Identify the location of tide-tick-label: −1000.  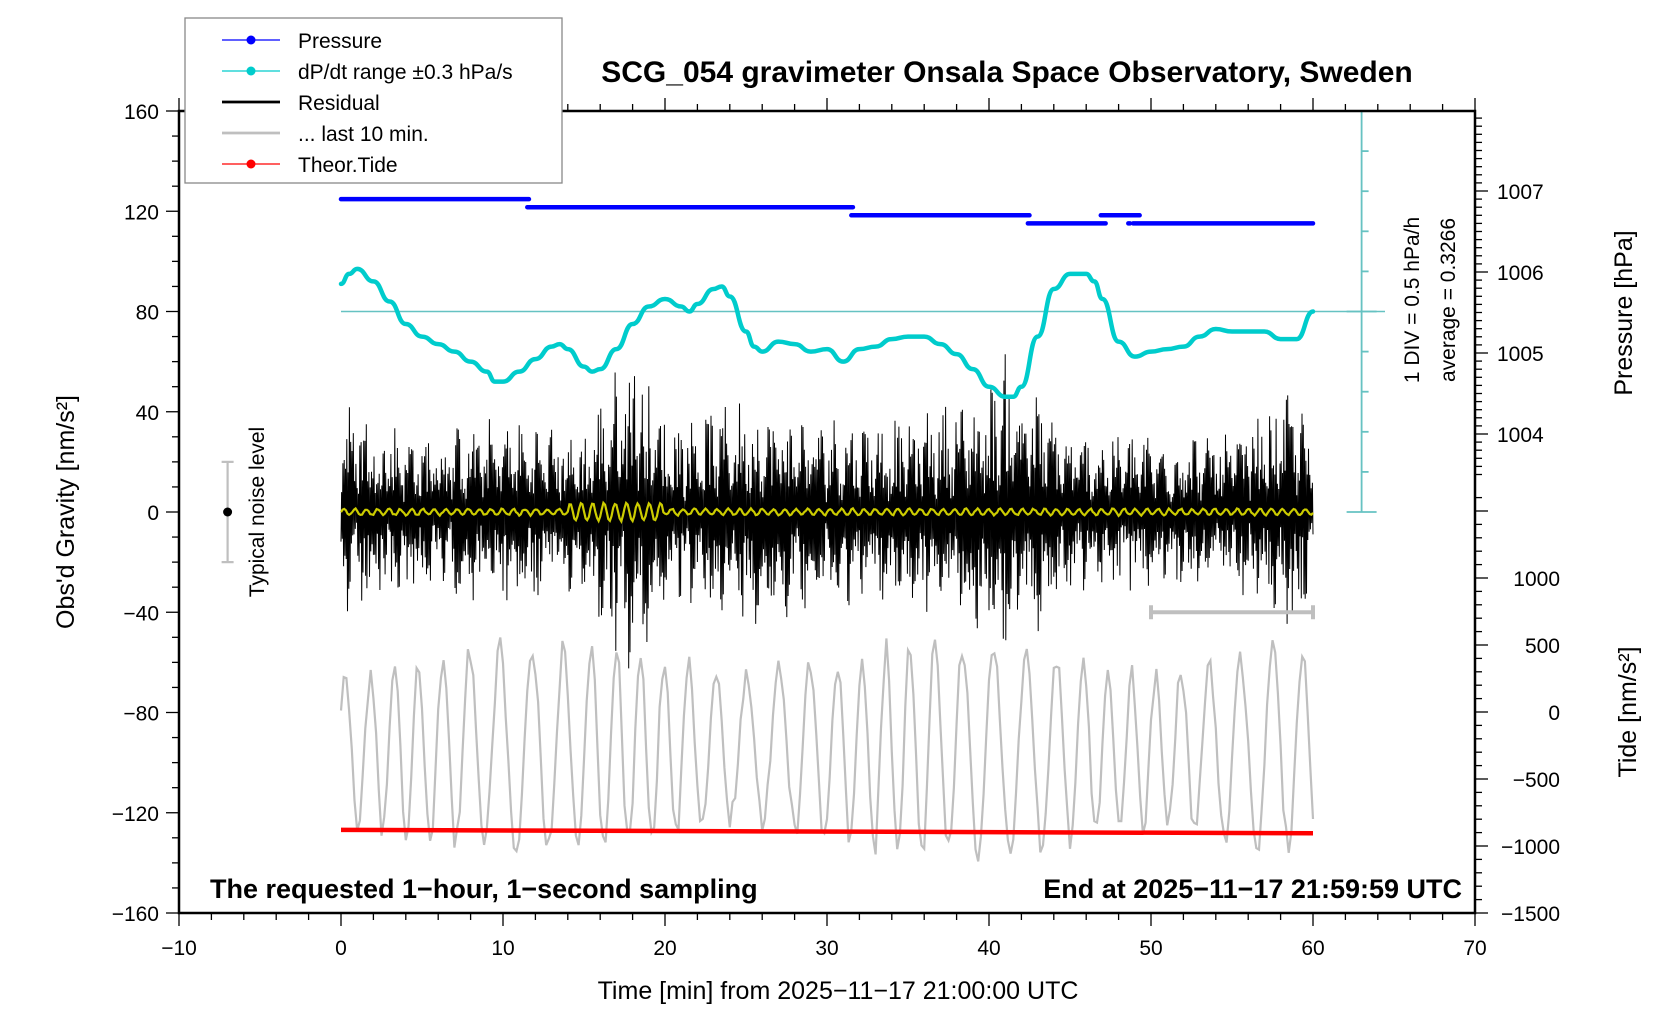
(1530, 847).